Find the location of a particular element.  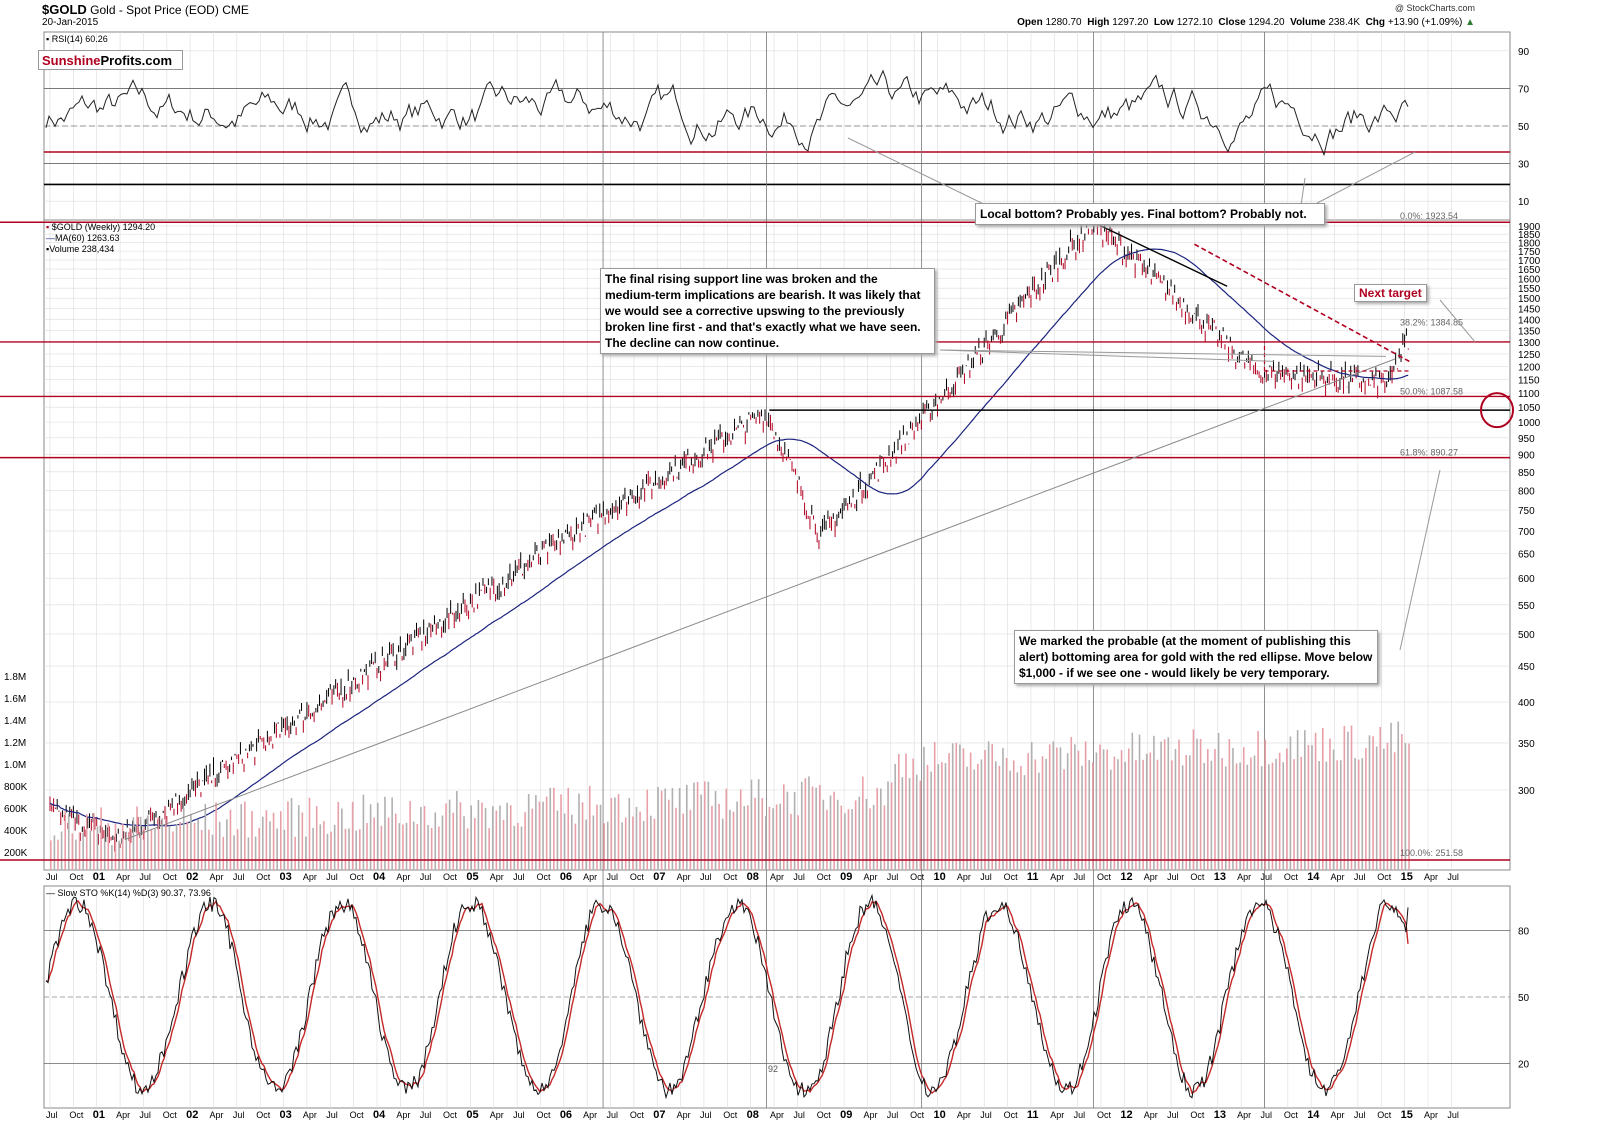

next-target-callout: Next target is located at coordinates (1390, 293).